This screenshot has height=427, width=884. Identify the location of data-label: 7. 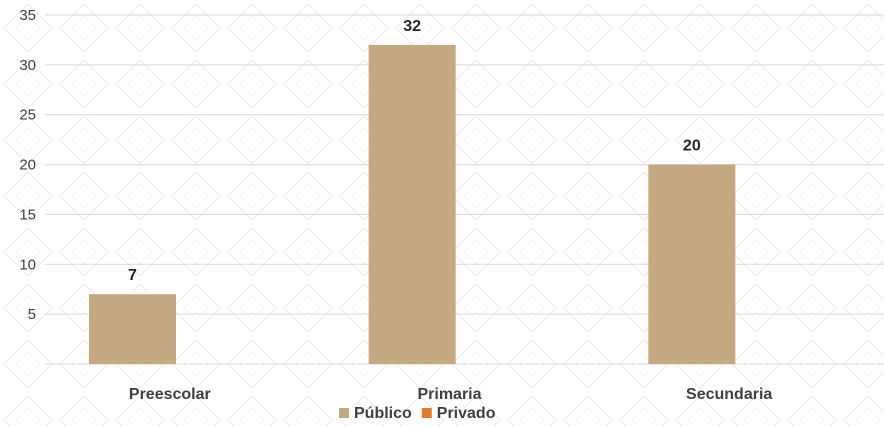
(132, 275).